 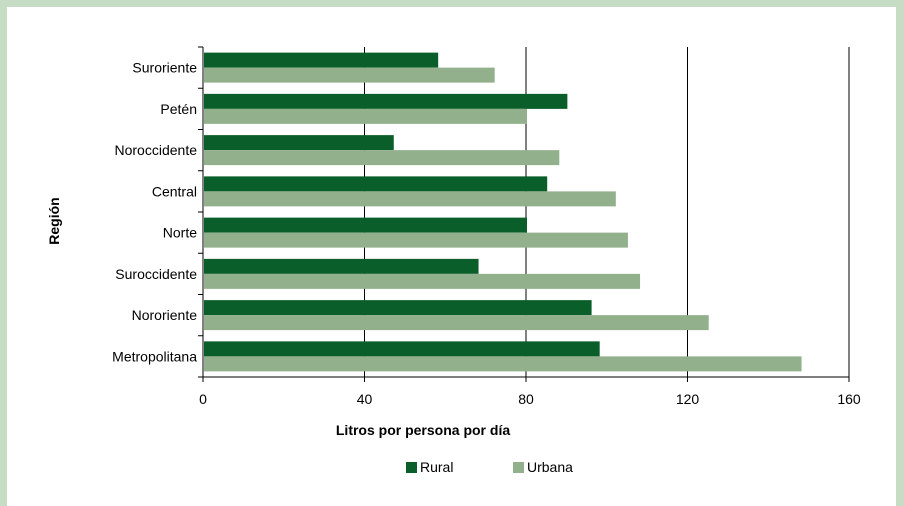 I want to click on x-tick-label: 80, so click(x=526, y=399).